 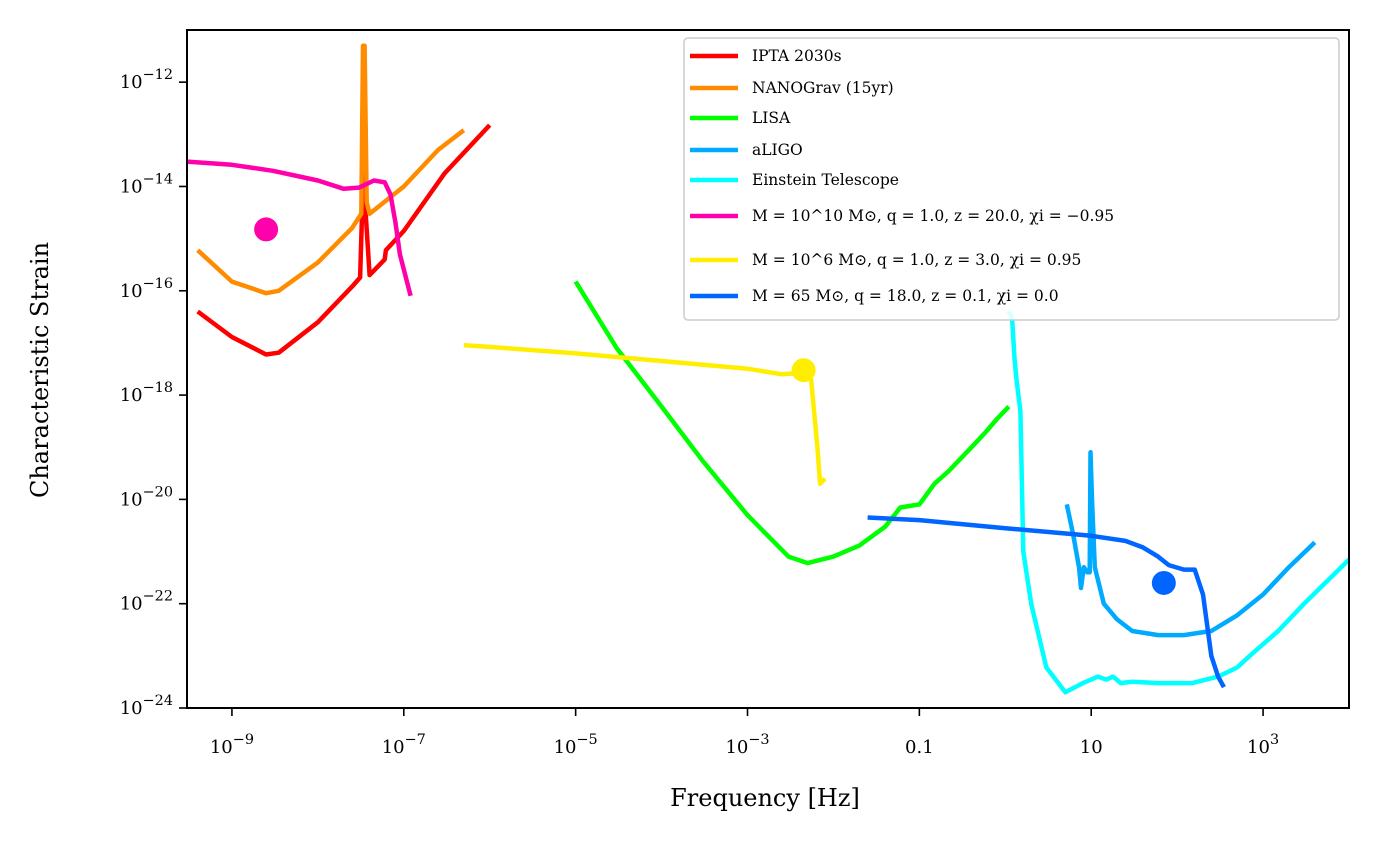 I want to click on legend-label-4: Einstein Telescope, so click(x=825, y=180).